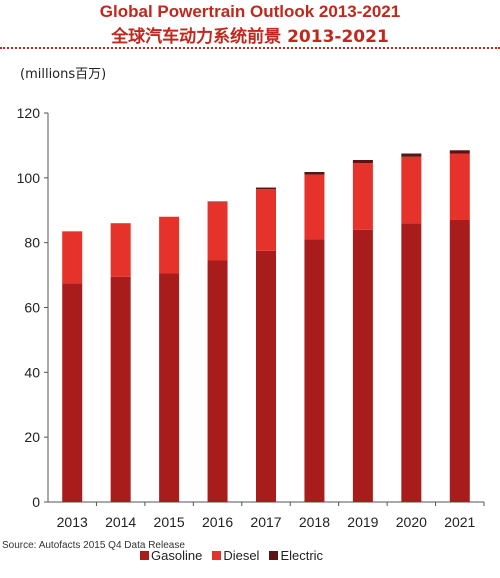  Describe the element at coordinates (362, 522) in the screenshot. I see `x-tick-label: 2019` at that location.